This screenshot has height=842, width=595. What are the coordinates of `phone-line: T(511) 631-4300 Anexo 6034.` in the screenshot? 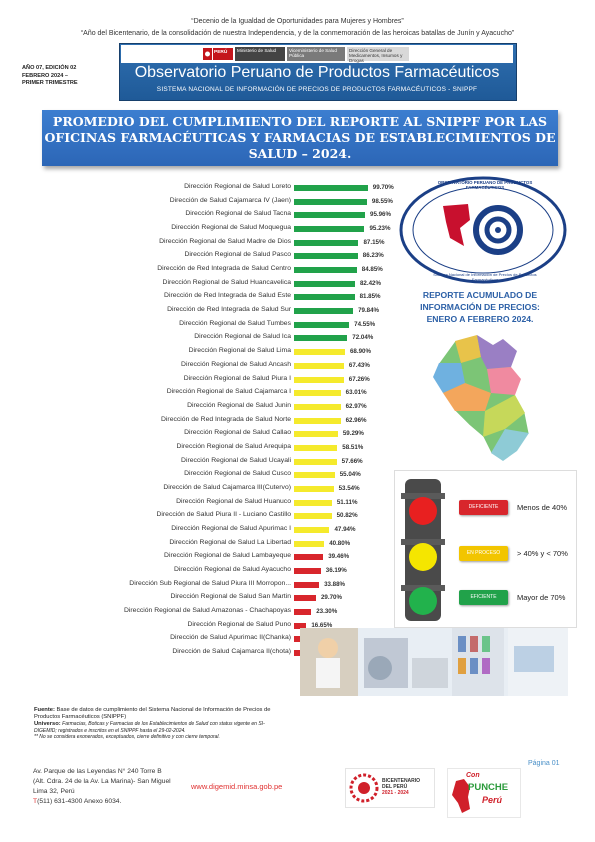 It's located at (133, 802).